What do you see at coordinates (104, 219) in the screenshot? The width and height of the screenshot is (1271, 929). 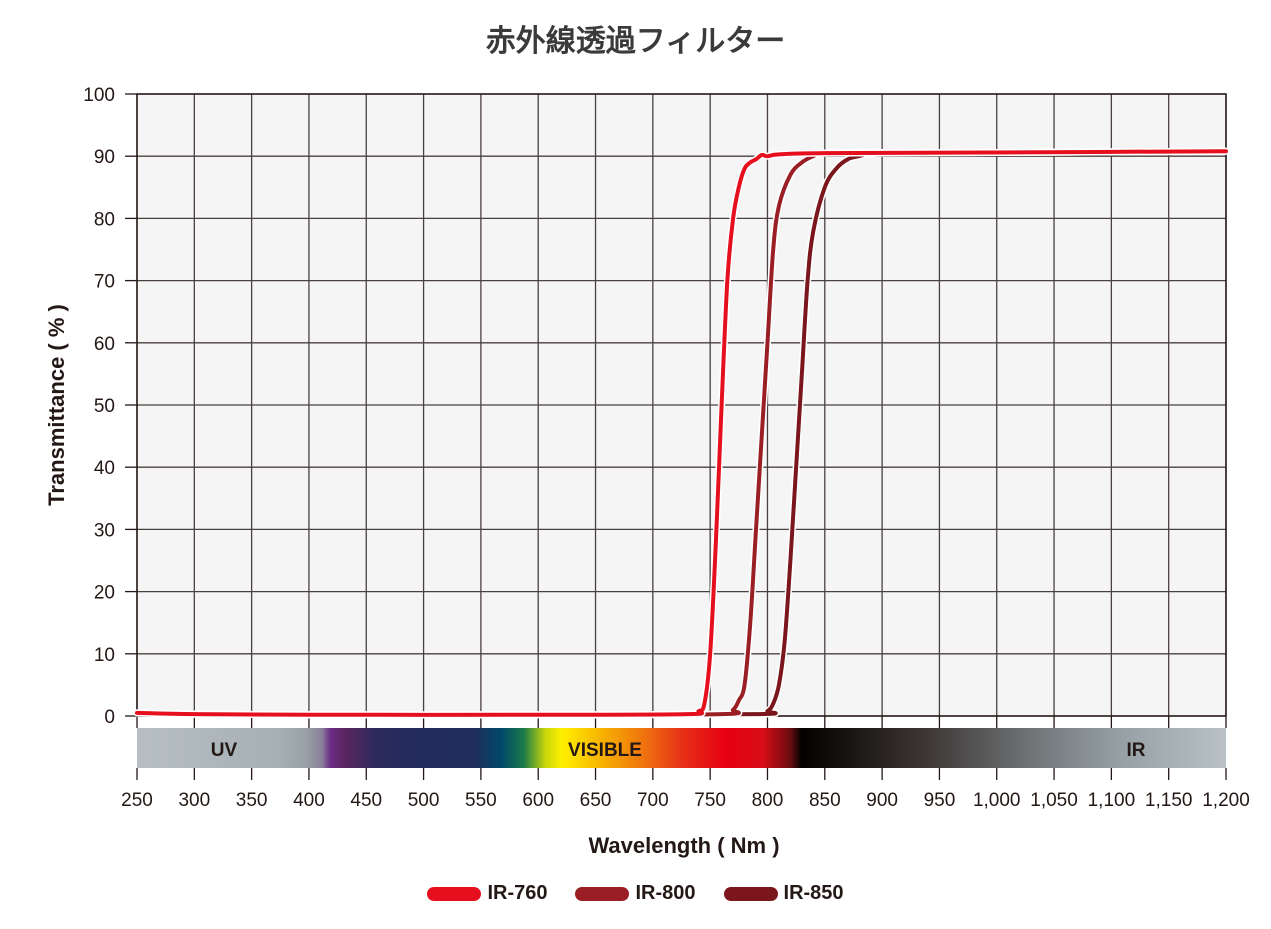 I see `y-tick-label: 80` at bounding box center [104, 219].